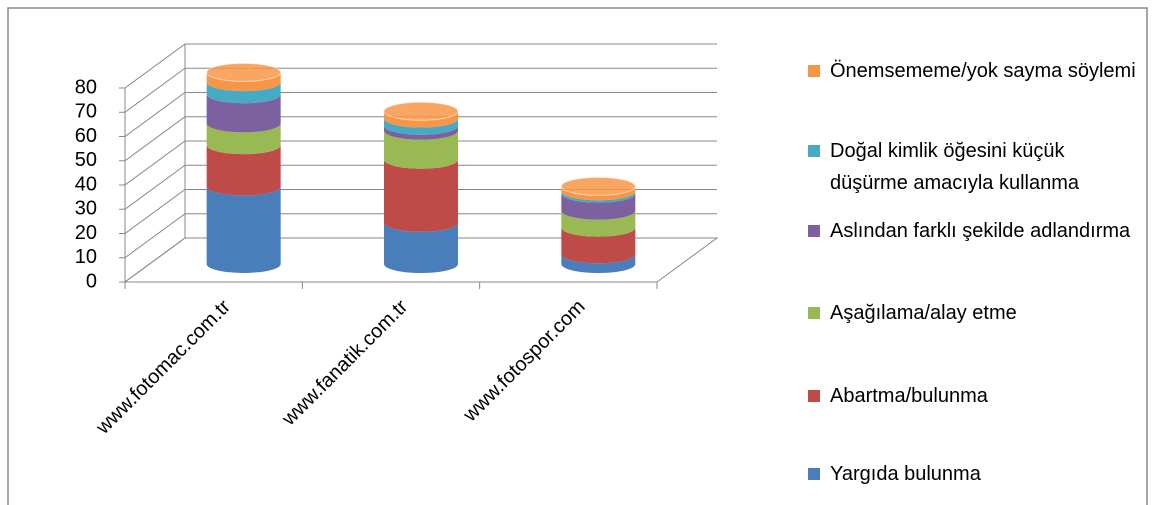 This screenshot has height=505, width=1155. I want to click on legend-item: Aslından farklı şekilde adlandırma, so click(973, 231).